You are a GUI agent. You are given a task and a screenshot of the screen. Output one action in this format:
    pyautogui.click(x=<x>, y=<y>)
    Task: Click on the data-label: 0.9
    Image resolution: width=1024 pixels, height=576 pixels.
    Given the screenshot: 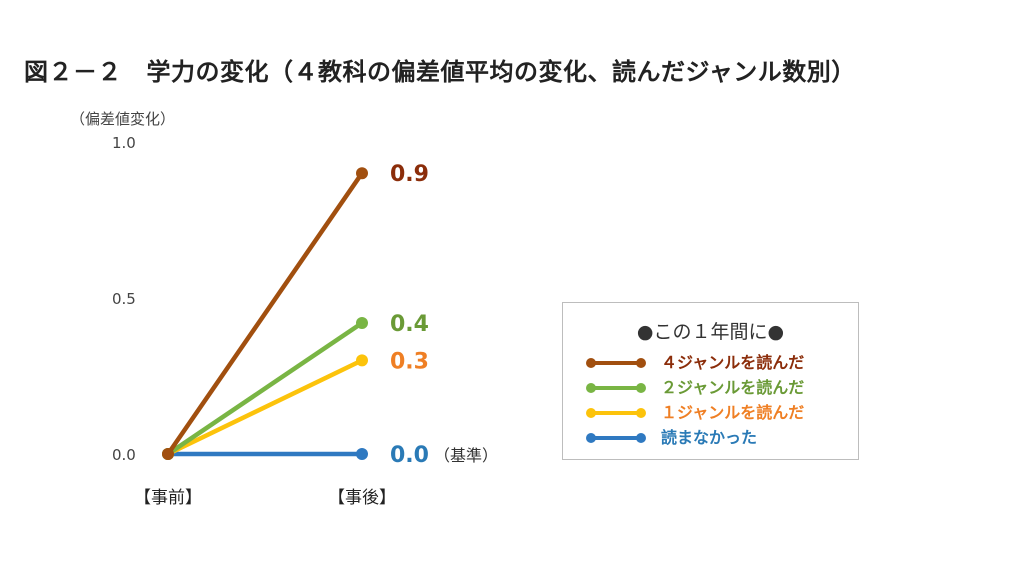 What is the action you would take?
    pyautogui.click(x=409, y=174)
    